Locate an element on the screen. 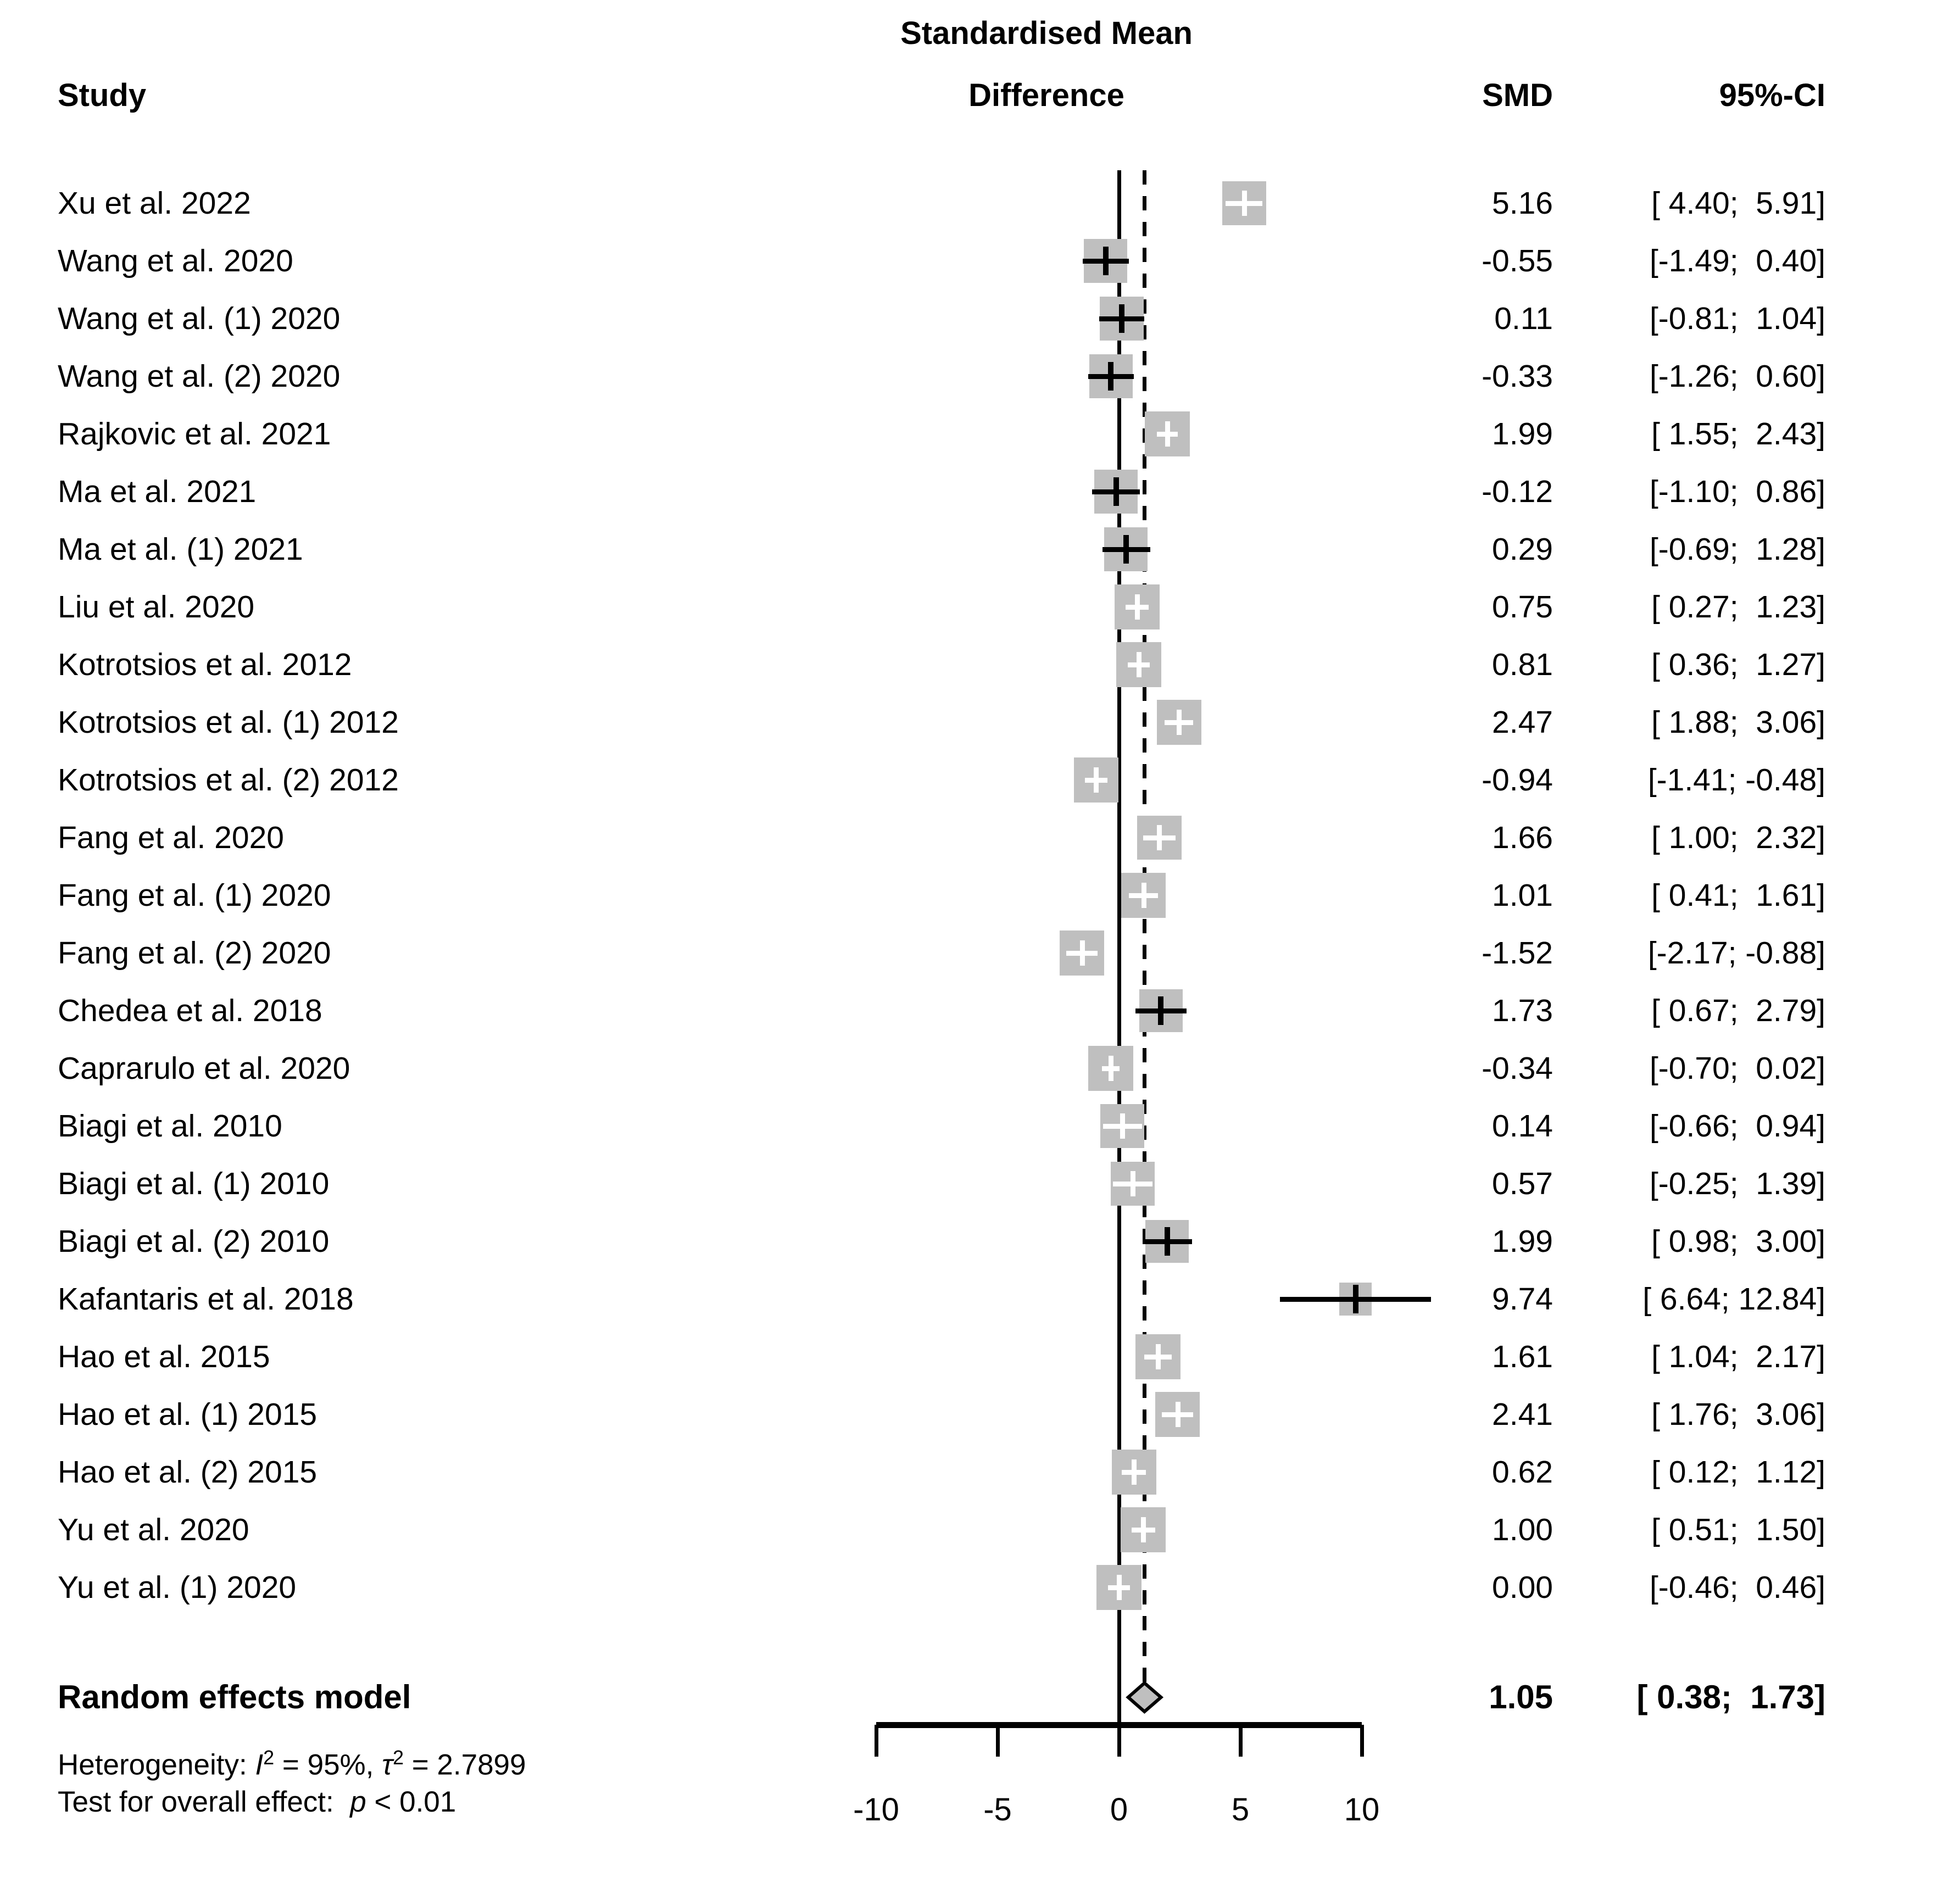 The image size is (1960, 1900). study-ci-value: [ 1.04; 2.17] is located at coordinates (1738, 1356).